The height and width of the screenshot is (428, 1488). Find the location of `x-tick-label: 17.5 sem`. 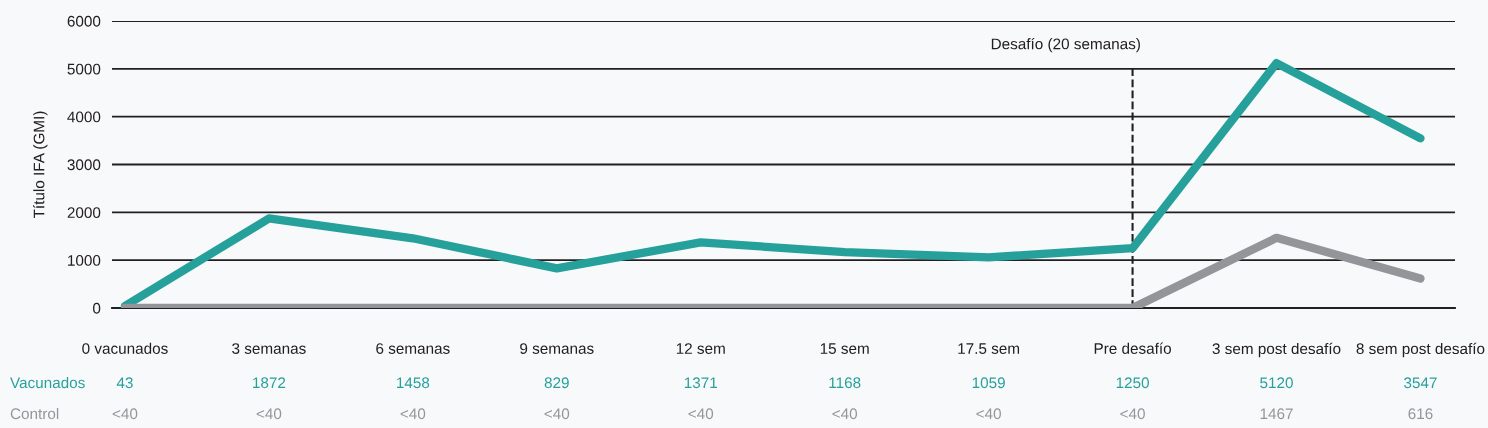

x-tick-label: 17.5 sem is located at coordinates (989, 348).